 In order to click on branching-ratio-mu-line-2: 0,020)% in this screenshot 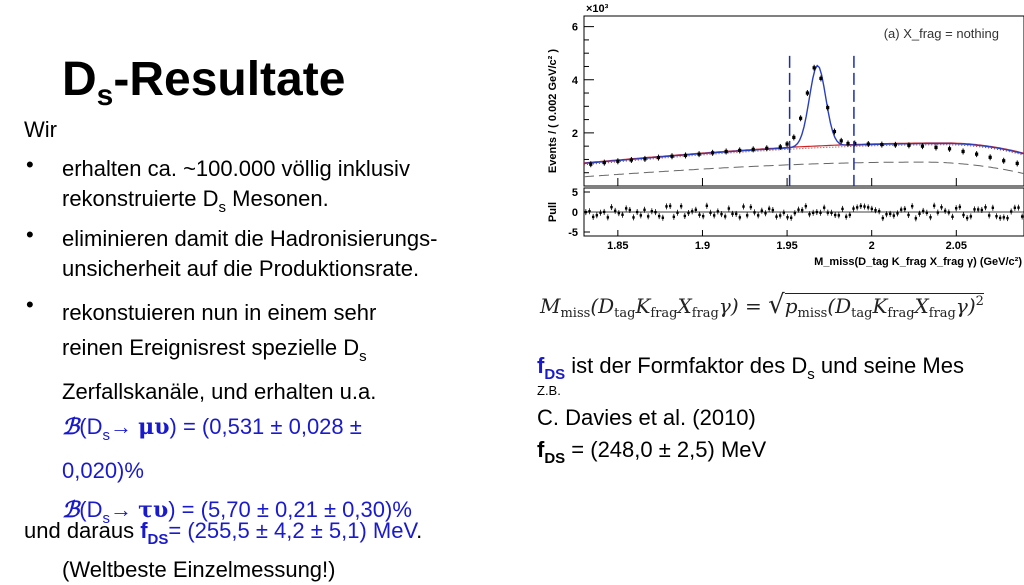, I will do `click(103, 470)`.